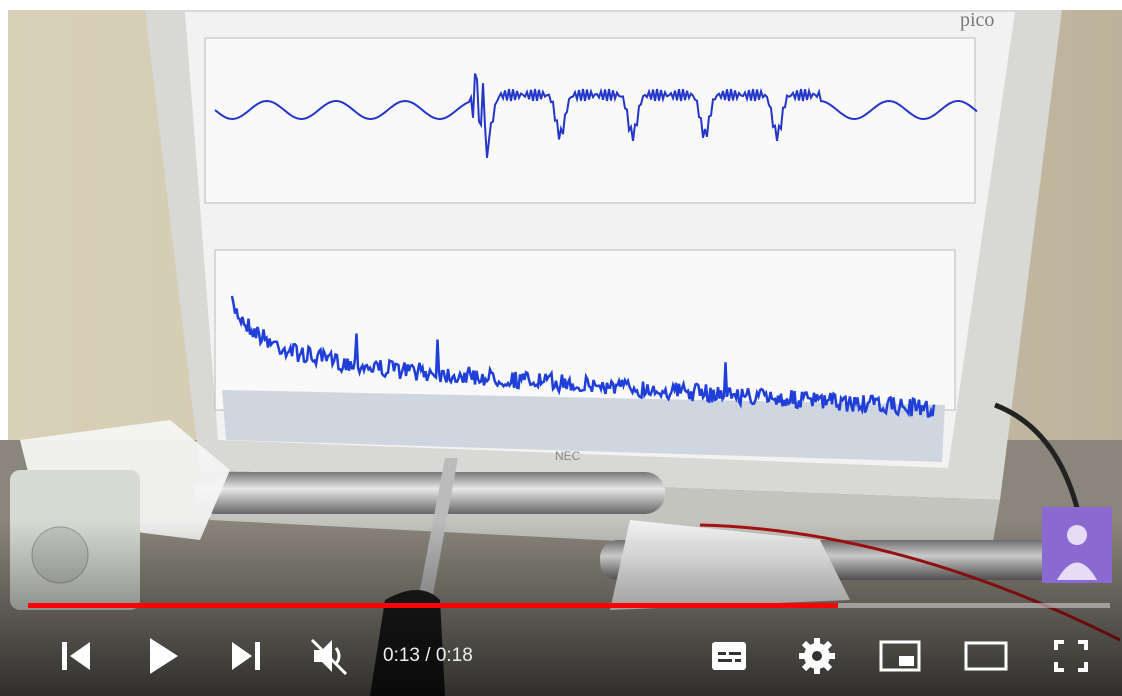  What do you see at coordinates (561, 5) in the screenshot?
I see `top-edge` at bounding box center [561, 5].